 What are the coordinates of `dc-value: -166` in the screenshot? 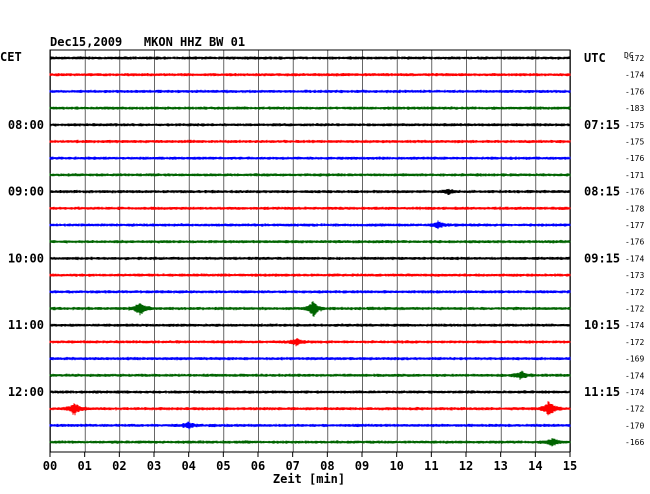 It's located at (634, 442).